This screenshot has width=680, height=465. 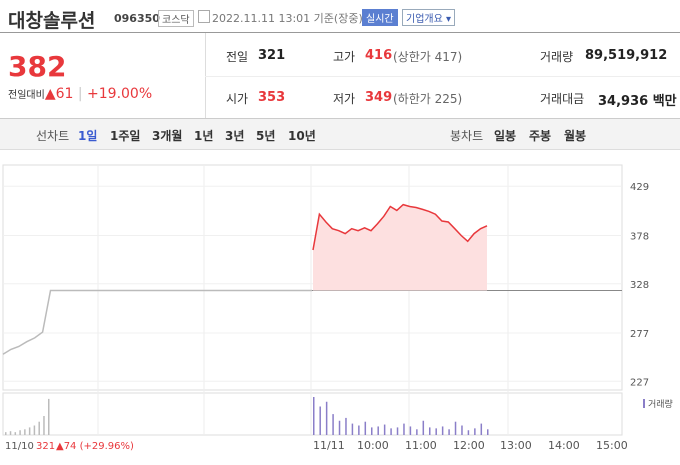 I want to click on stock-code: 096350, so click(x=137, y=18).